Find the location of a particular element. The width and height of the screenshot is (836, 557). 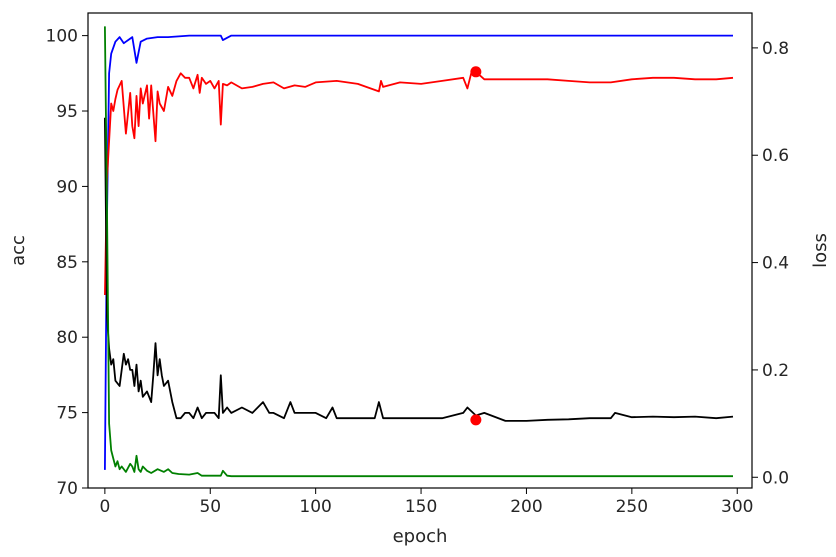

left-y-tick-label: 80 is located at coordinates (67, 338).